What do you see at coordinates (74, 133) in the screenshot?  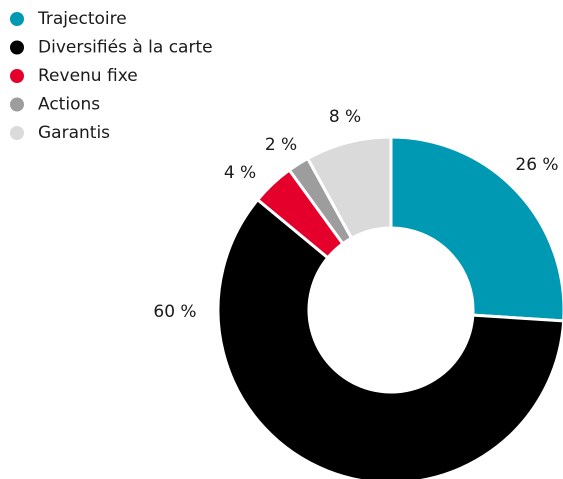 I see `legend-label: Garantis` at bounding box center [74, 133].